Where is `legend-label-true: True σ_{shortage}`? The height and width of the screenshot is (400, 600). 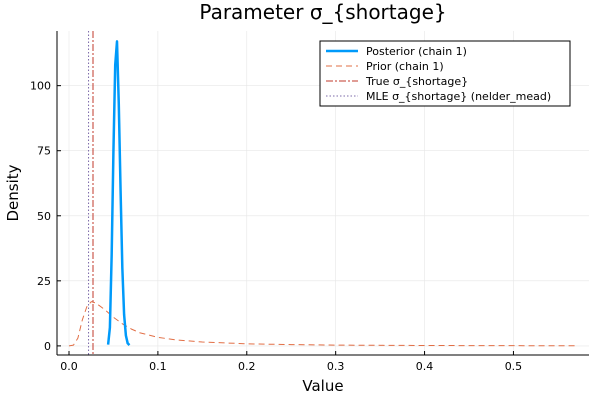 legend-label-true: True σ_{shortage} is located at coordinates (416, 81).